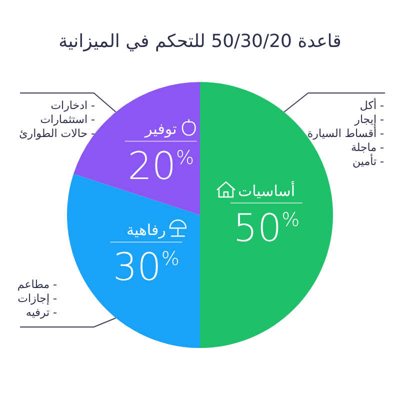  What do you see at coordinates (345, 133) in the screenshot?
I see `text: - أكل - إيجار - أقساط السيارة - ماجلة - تأمين` at bounding box center [345, 133].